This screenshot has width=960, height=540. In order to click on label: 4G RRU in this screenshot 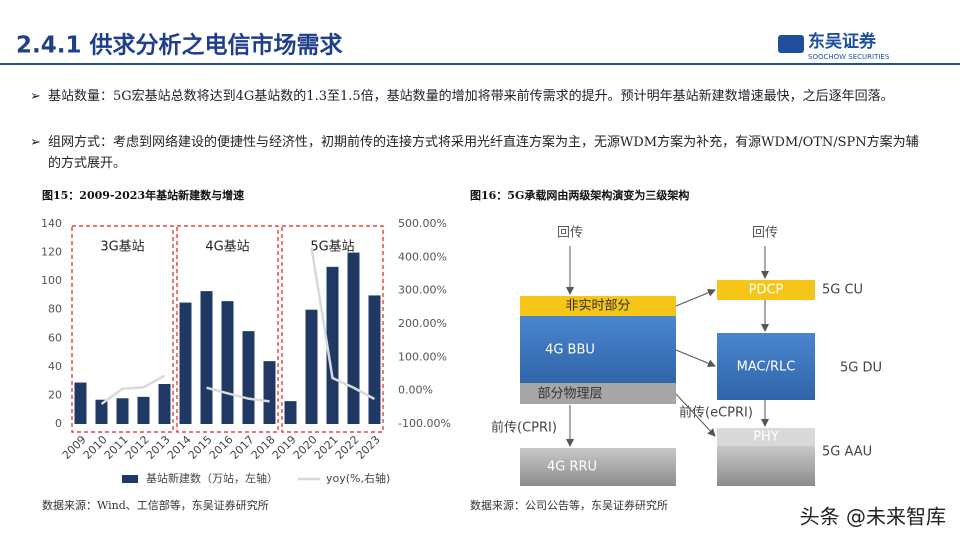, I will do `click(572, 467)`.